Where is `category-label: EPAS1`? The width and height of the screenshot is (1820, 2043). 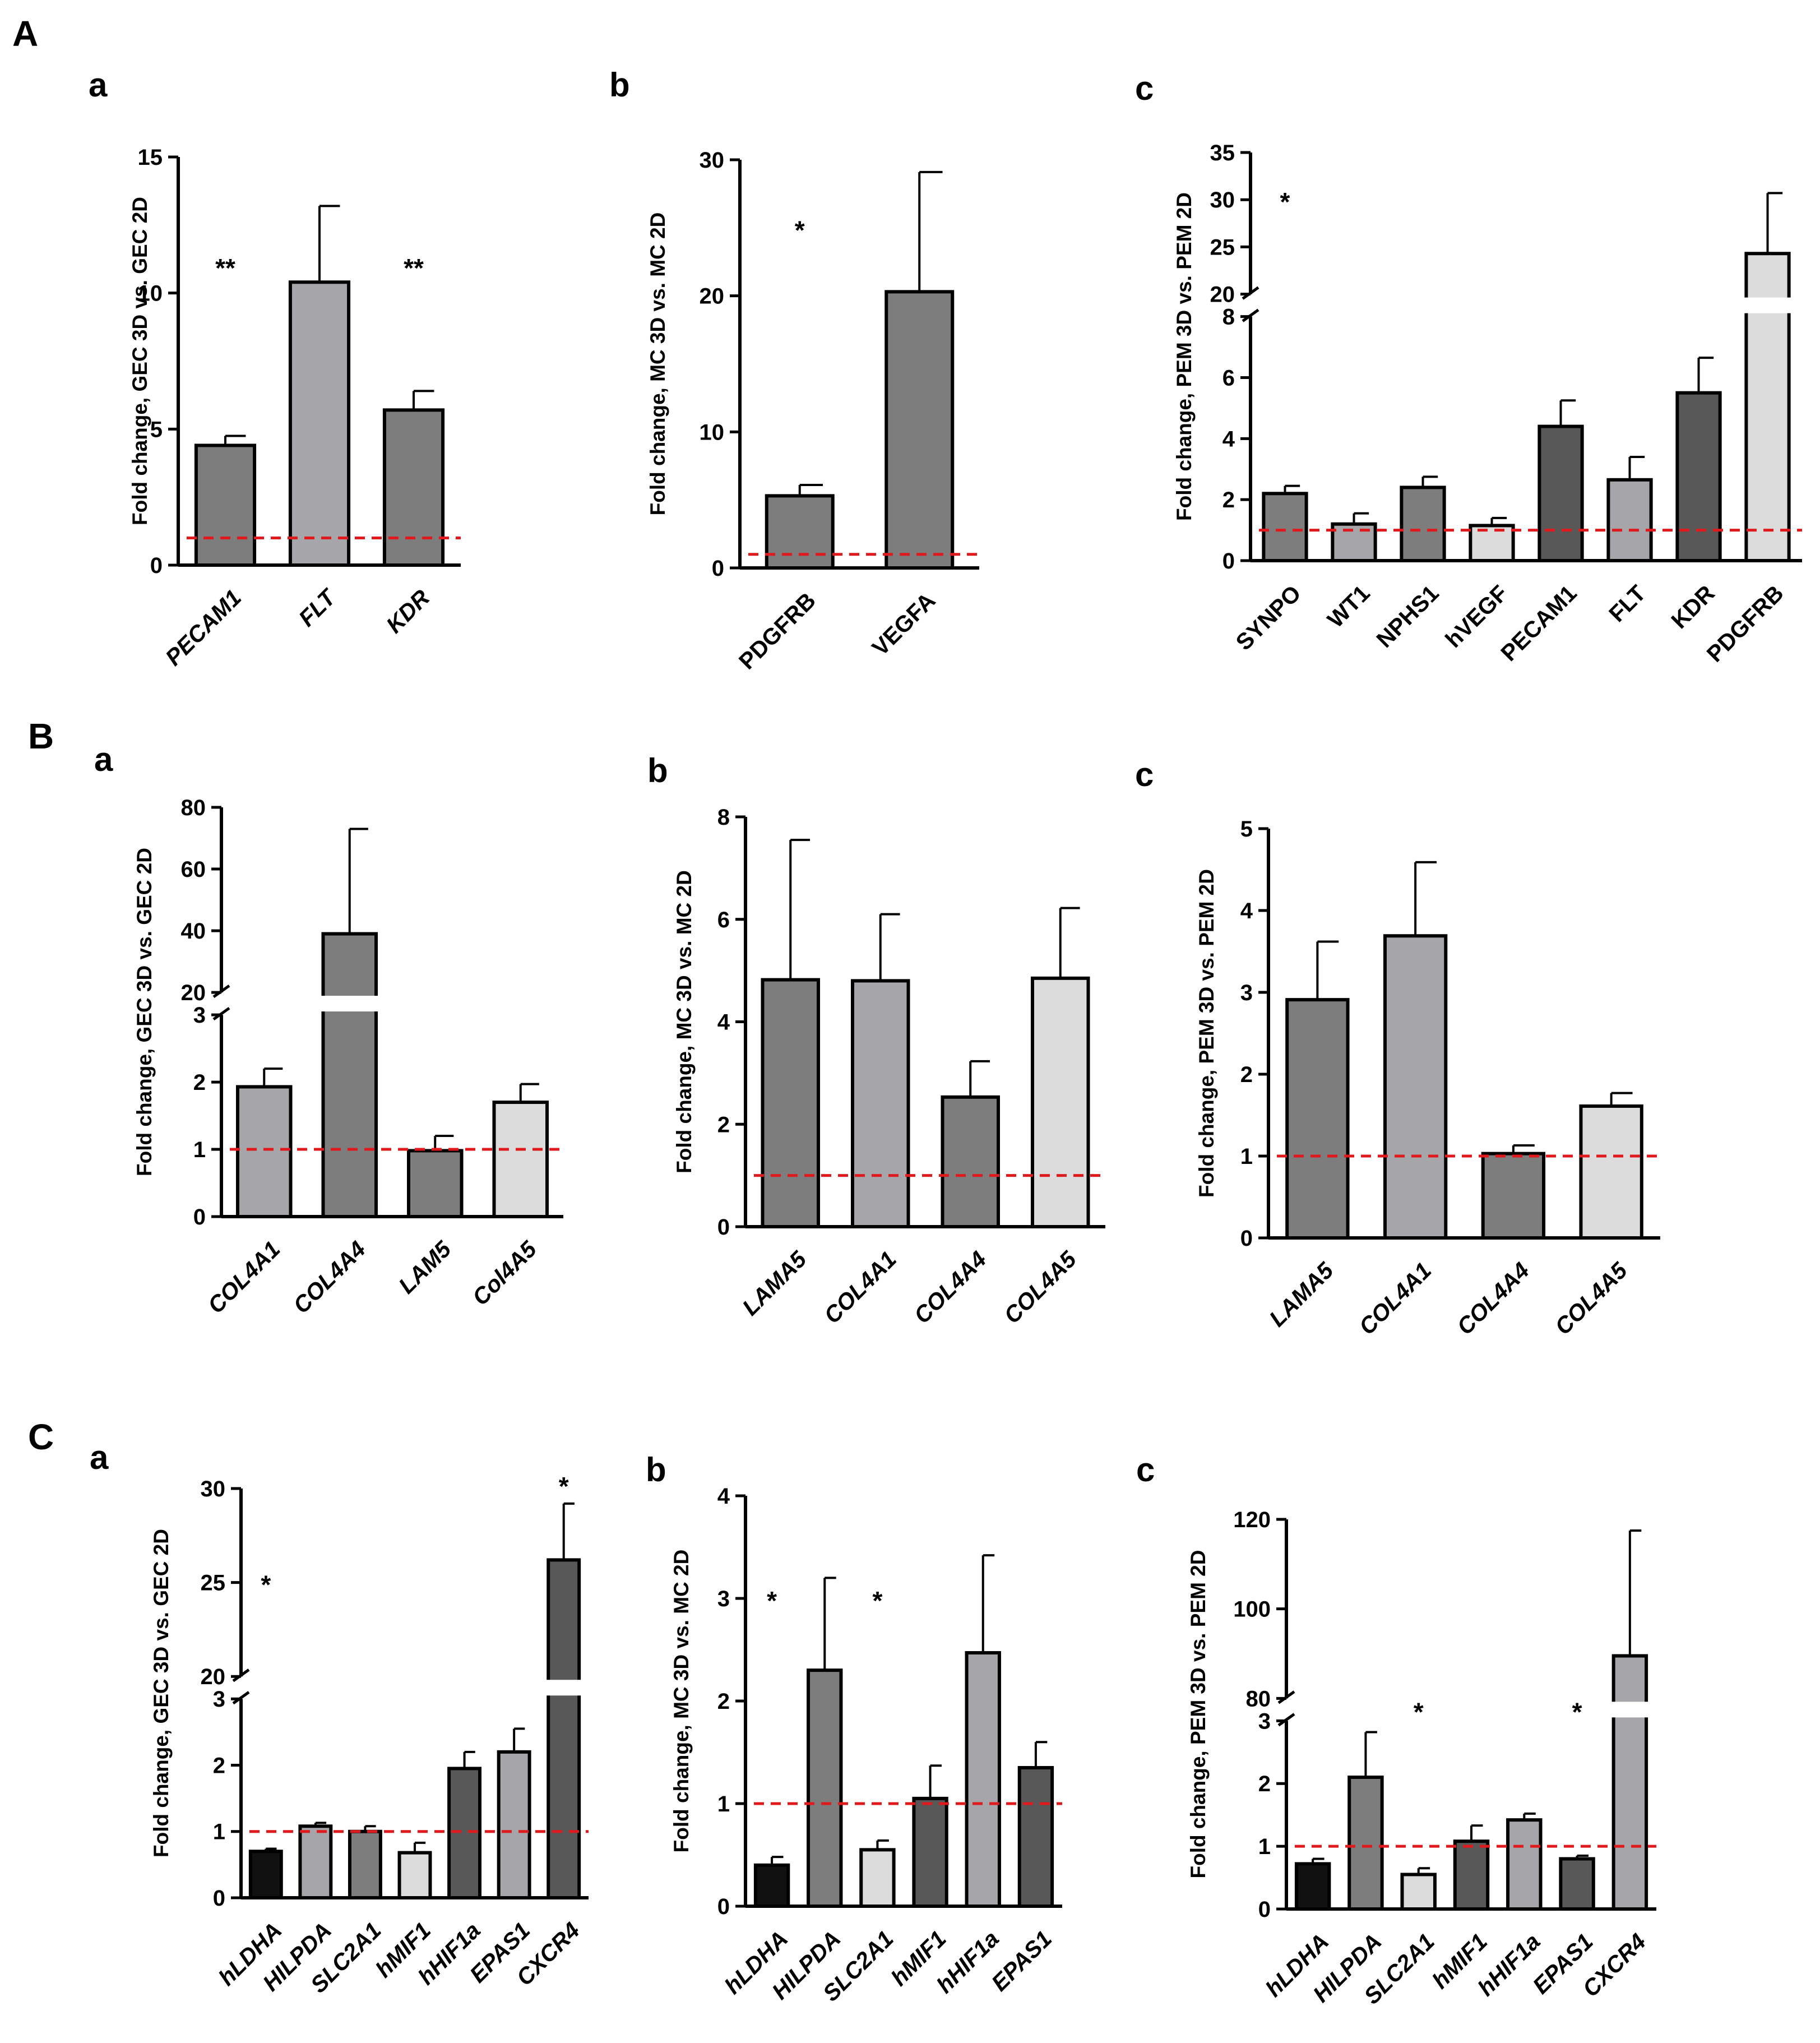 category-label: EPAS1 is located at coordinates (1022, 1961).